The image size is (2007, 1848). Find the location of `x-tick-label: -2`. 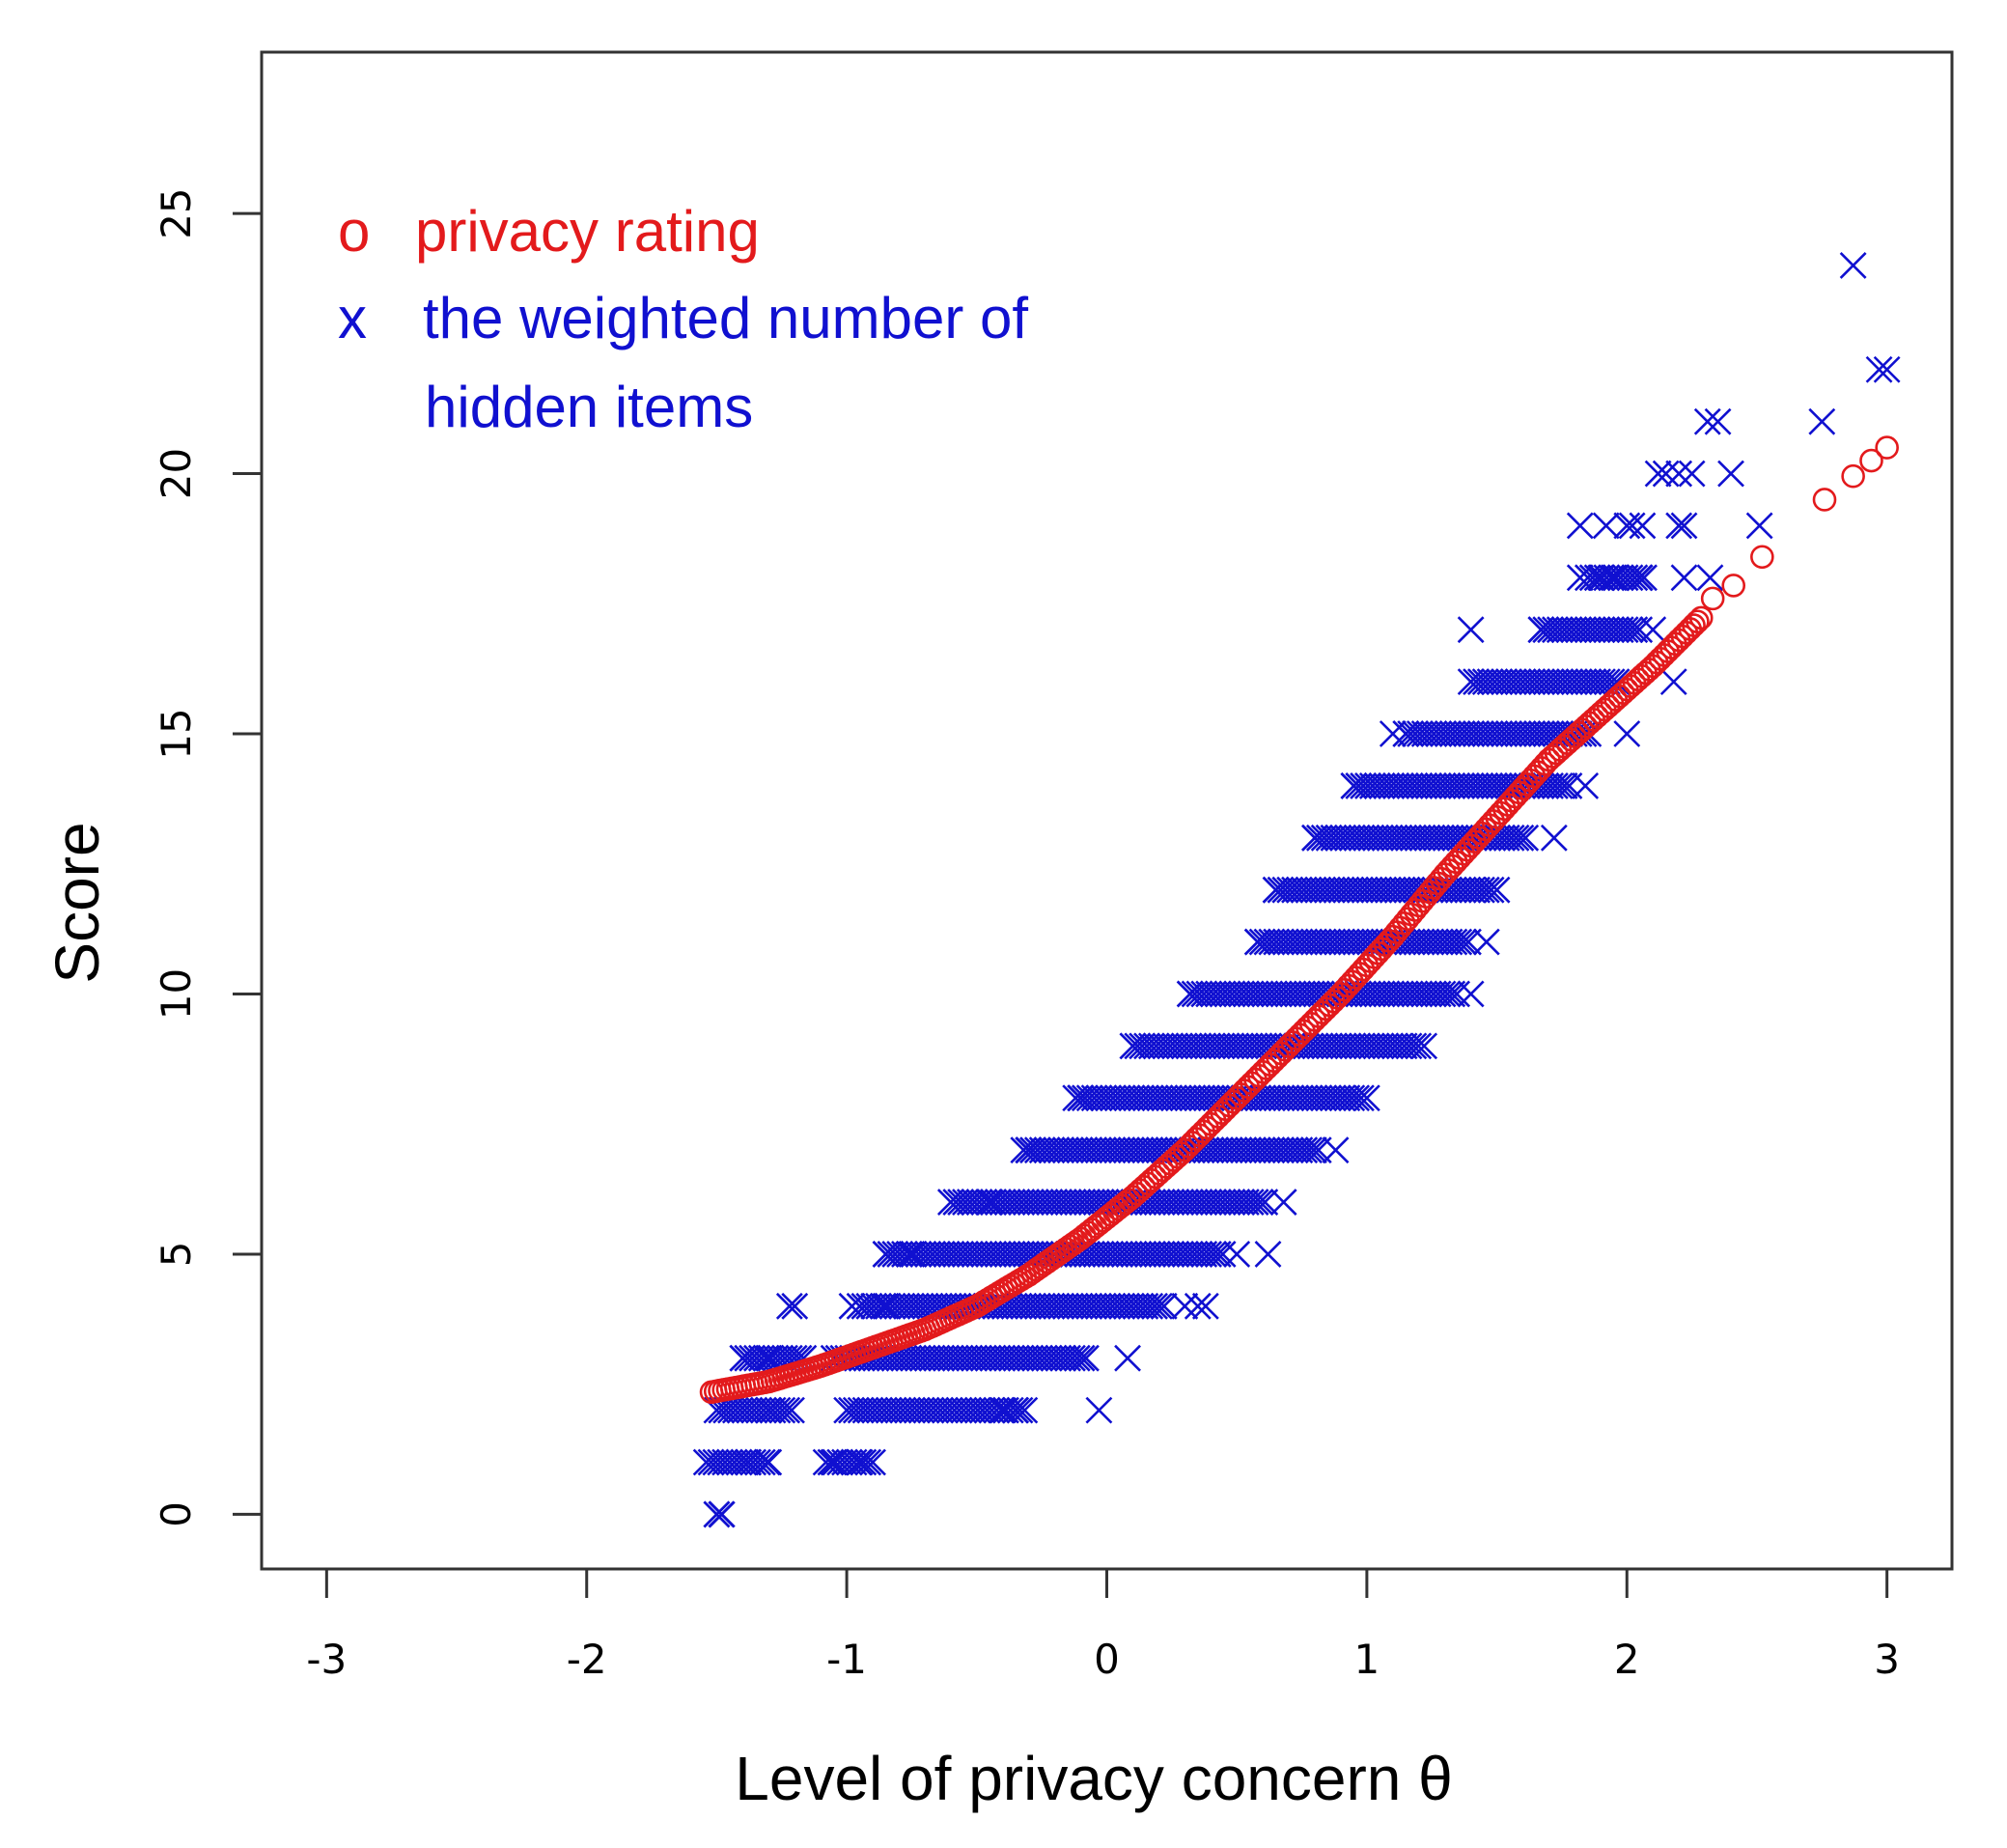

x-tick-label: -2 is located at coordinates (587, 1660).